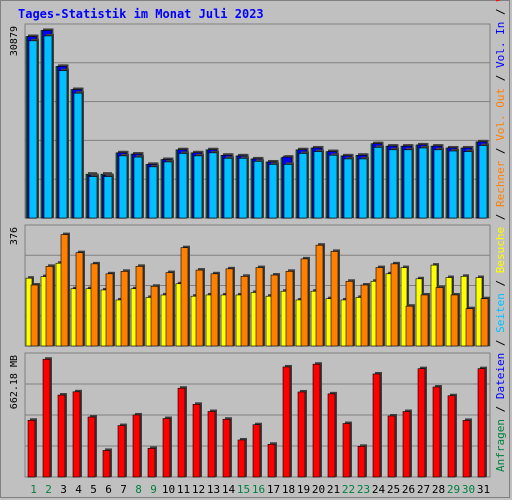 This screenshot has height=500, width=512. Describe the element at coordinates (500, 313) in the screenshot. I see `legend-entry: Seiten` at that location.